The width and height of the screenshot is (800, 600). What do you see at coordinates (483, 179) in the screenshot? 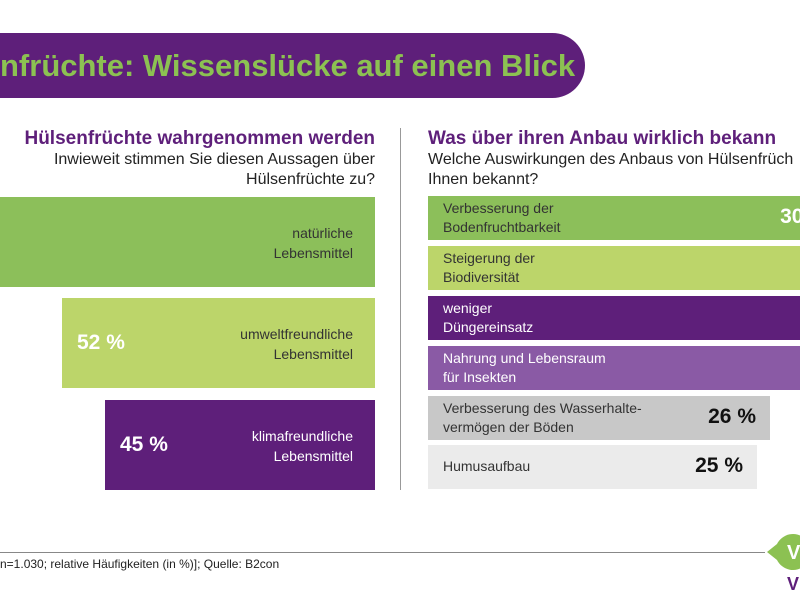
I see `question-line: Ihnen bekannt?` at bounding box center [483, 179].